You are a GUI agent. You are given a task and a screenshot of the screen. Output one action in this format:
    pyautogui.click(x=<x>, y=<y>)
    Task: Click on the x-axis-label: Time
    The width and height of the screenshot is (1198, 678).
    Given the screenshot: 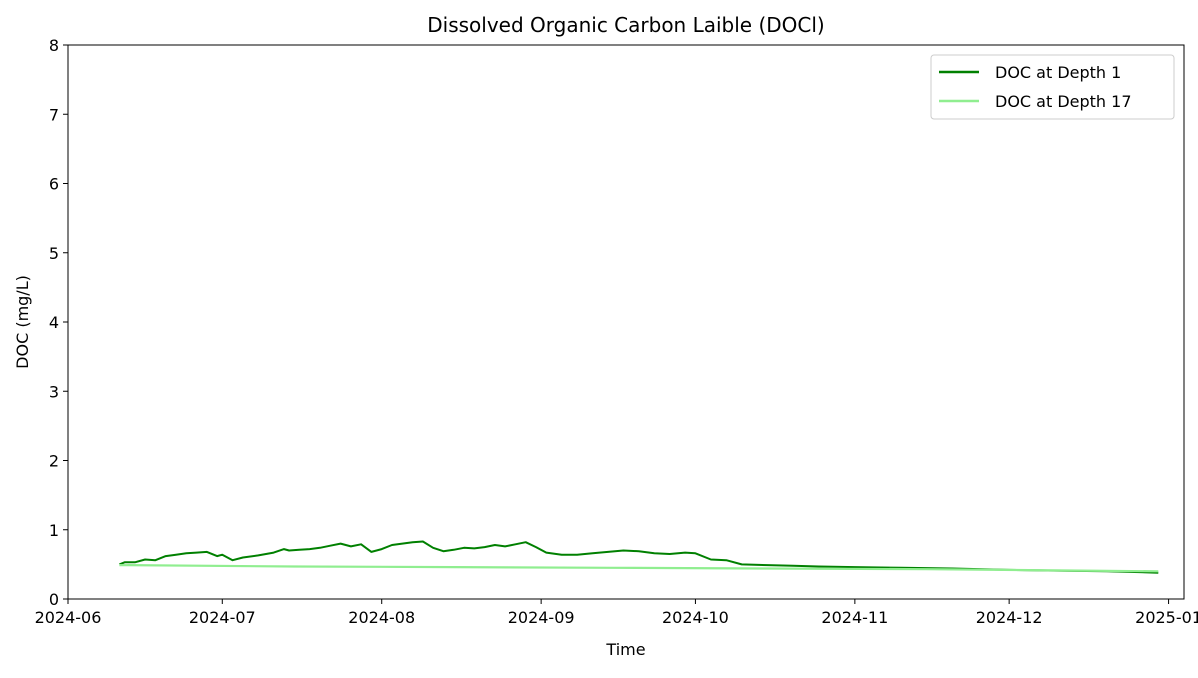 What is the action you would take?
    pyautogui.click(x=625, y=649)
    